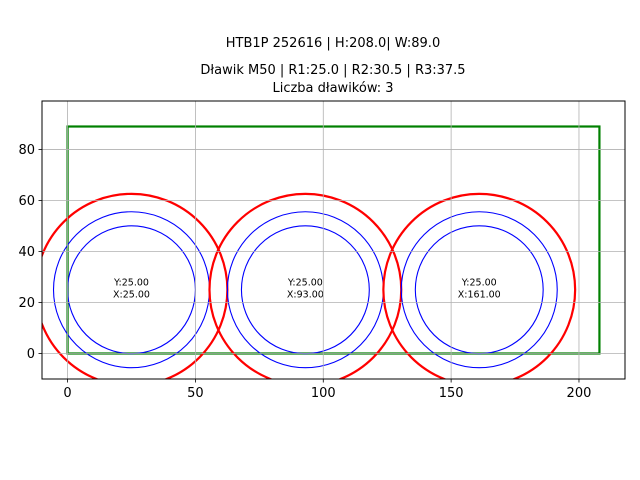 This screenshot has height=480, width=640. What do you see at coordinates (332, 70) in the screenshot?
I see `title-line-2: Dławik M50 | R1:25.0 | R2:30.5 | R3:37.5` at bounding box center [332, 70].